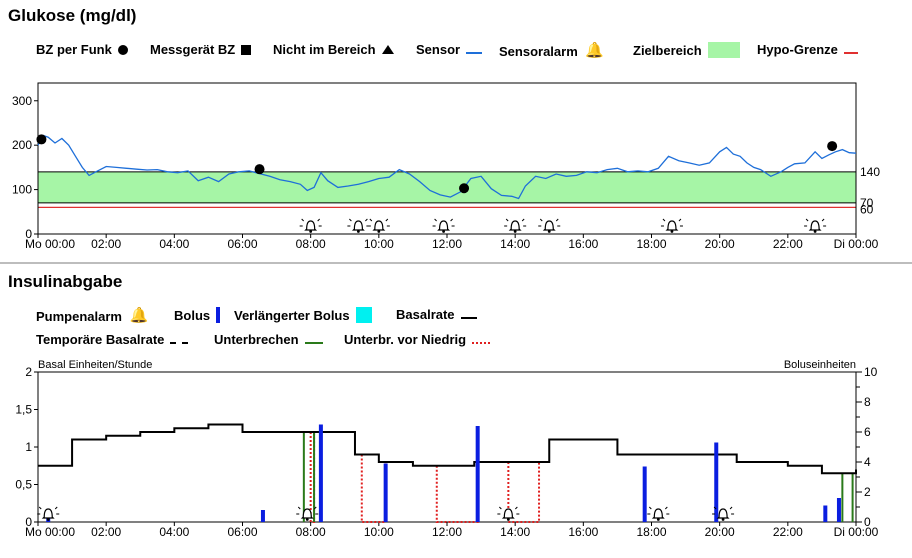 The height and width of the screenshot is (558, 912). I want to click on y-tick-label: 300, so click(22, 101).